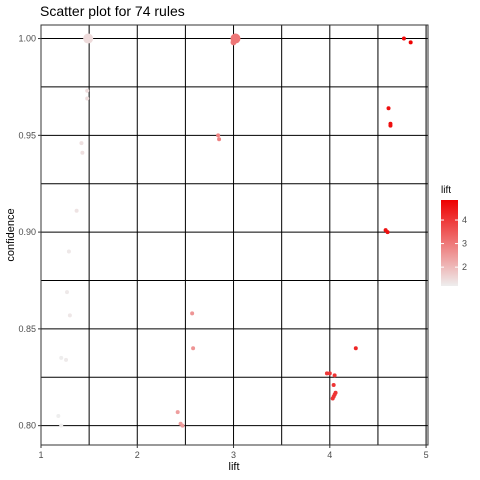 The height and width of the screenshot is (480, 480). What do you see at coordinates (11, 234) in the screenshot?
I see `y-axis-title: confidence` at bounding box center [11, 234].